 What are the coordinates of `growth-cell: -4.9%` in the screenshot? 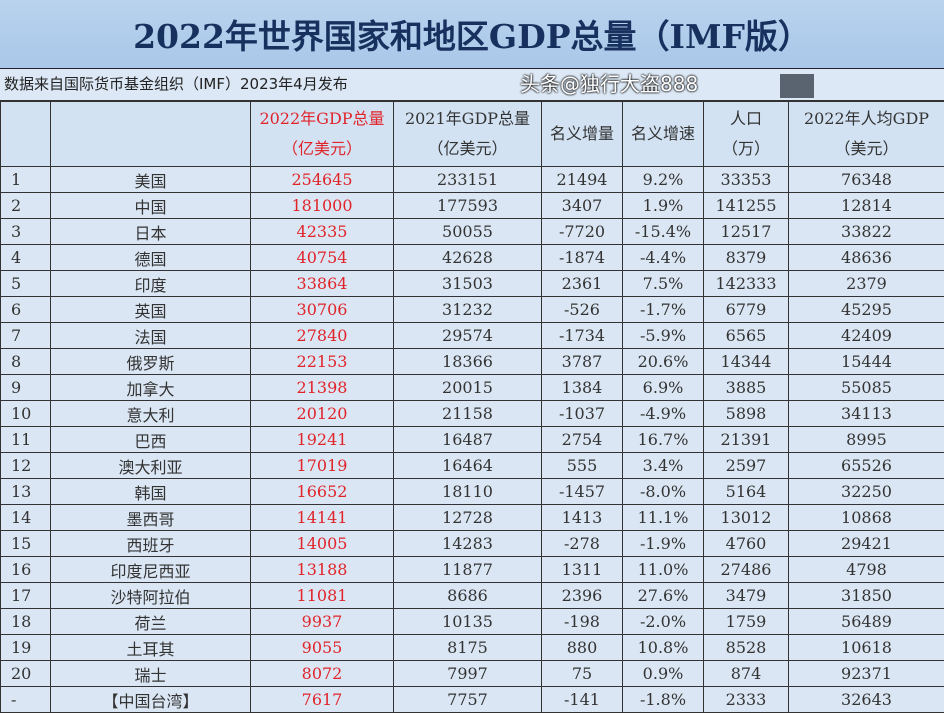 It's located at (663, 414).